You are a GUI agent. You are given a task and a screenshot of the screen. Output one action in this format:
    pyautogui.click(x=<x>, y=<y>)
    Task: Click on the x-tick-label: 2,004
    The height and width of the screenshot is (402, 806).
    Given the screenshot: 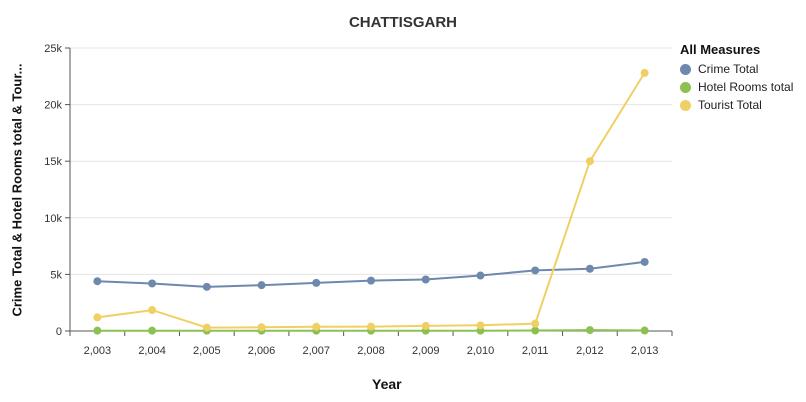 What is the action you would take?
    pyautogui.click(x=152, y=351)
    